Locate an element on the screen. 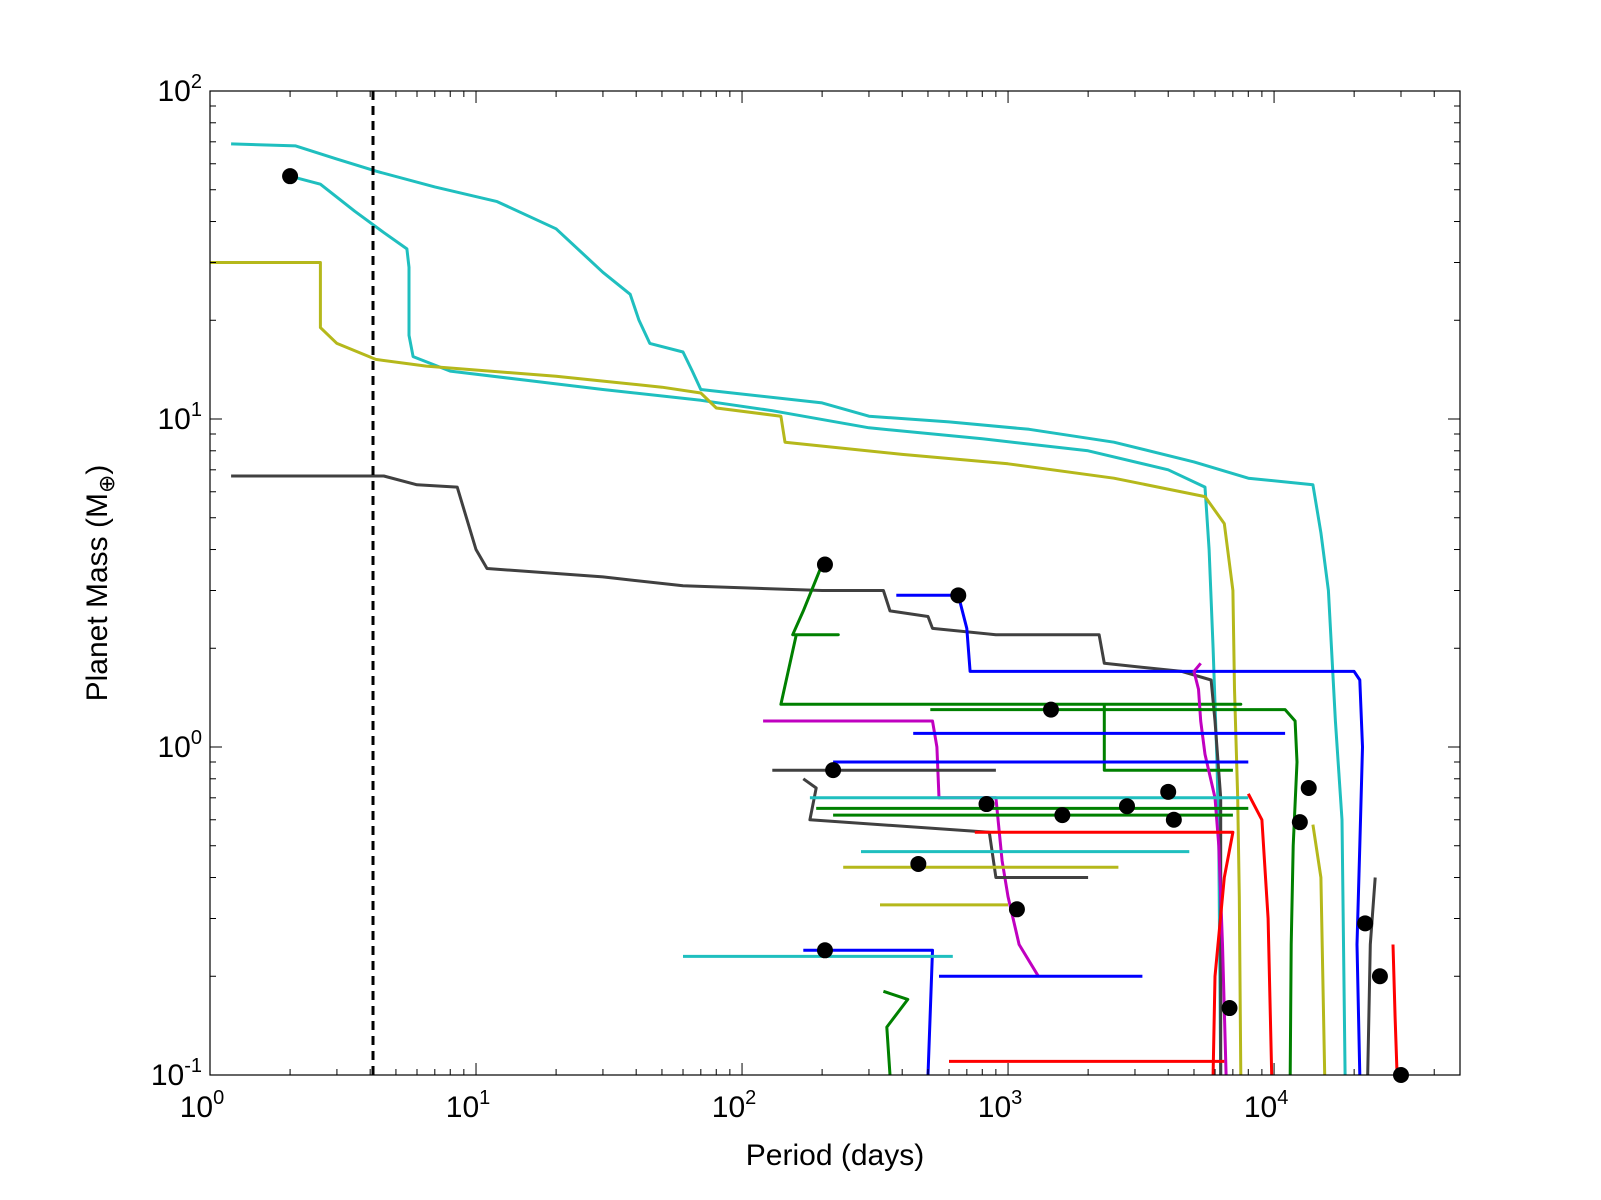 This screenshot has width=1601, height=1200. x-axis-label: Period (days) is located at coordinates (835, 1155).